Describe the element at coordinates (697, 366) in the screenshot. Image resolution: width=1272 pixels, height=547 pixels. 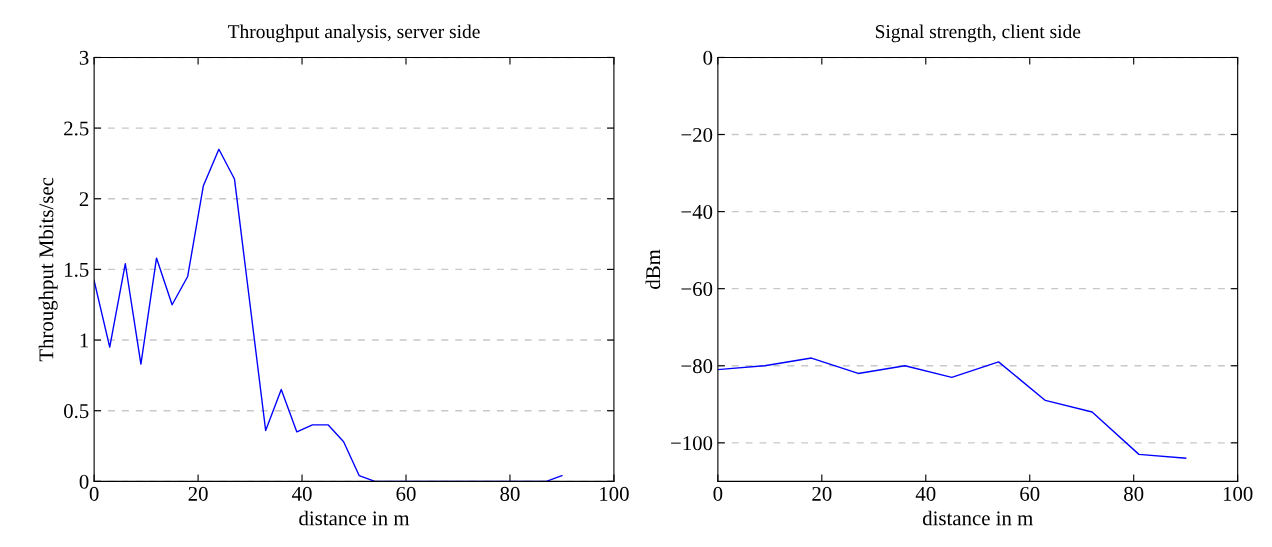
I see `y-tick-label: −80` at that location.